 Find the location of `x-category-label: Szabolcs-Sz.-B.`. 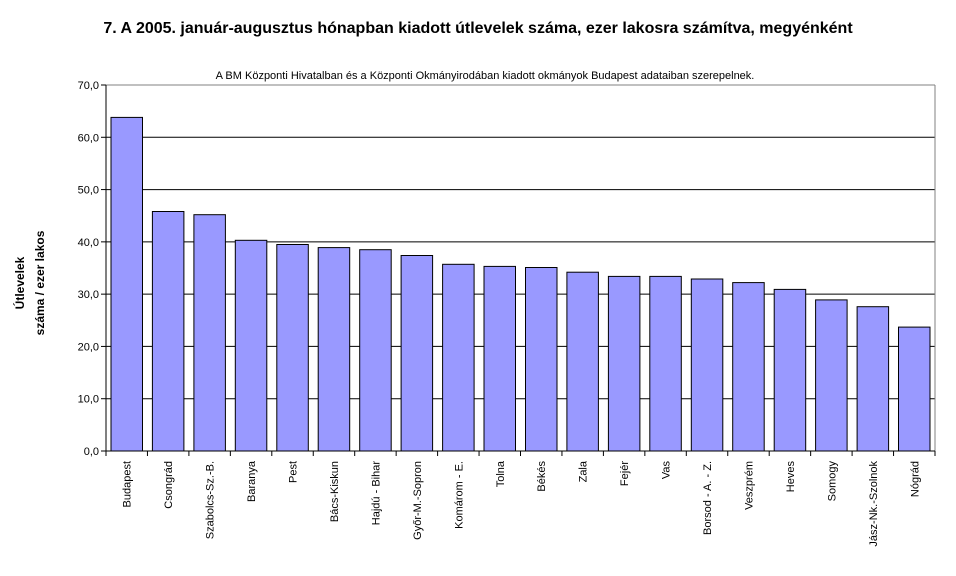

x-category-label: Szabolcs-Sz.-B. is located at coordinates (211, 500).